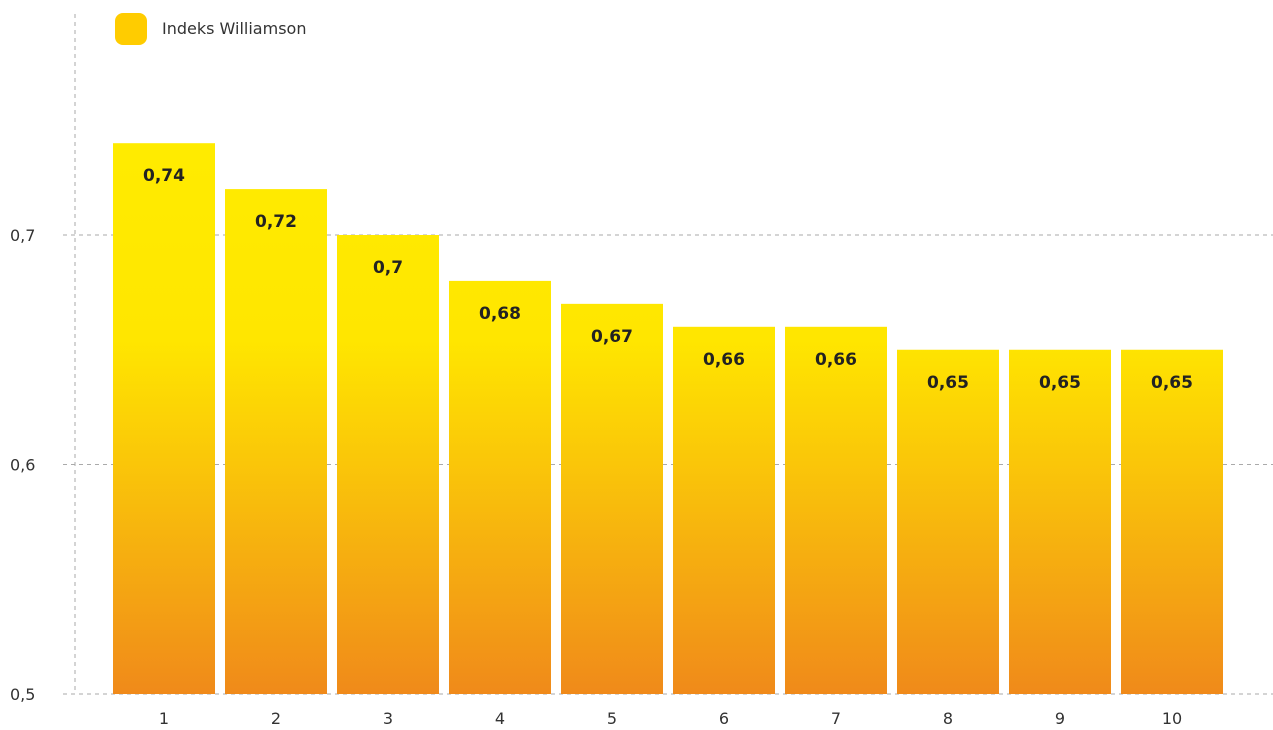 The height and width of the screenshot is (730, 1273). What do you see at coordinates (22, 235) in the screenshot?
I see `y-tick-label: 0,7` at bounding box center [22, 235].